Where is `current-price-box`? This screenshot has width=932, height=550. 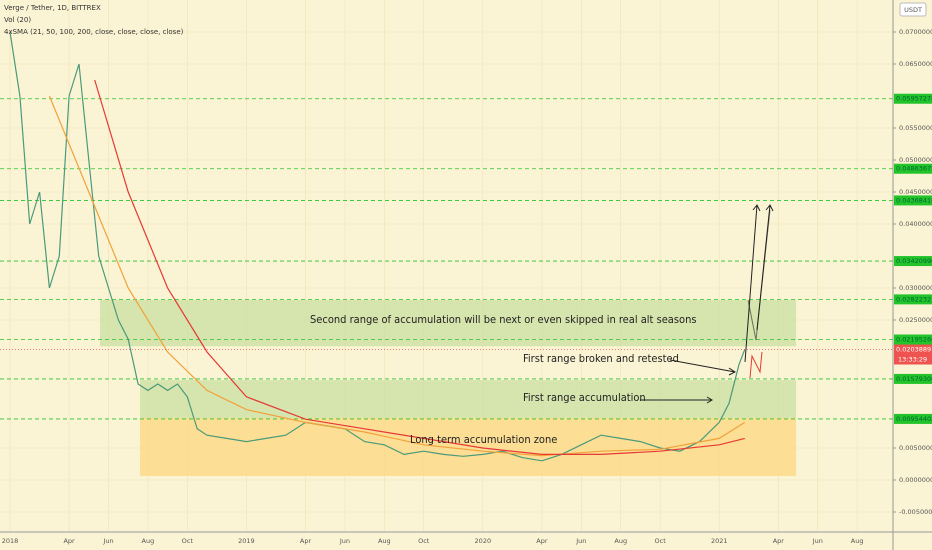 current-price-box is located at coordinates (913, 354).